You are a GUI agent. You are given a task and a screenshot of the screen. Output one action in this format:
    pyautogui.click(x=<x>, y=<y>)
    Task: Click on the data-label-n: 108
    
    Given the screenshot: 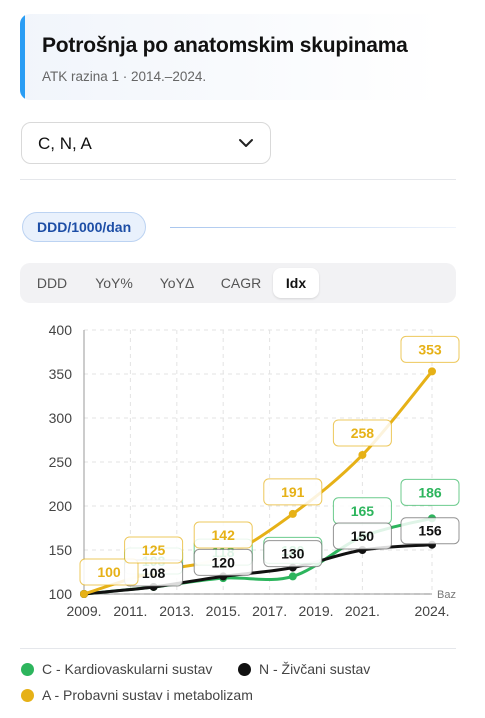 What is the action you would take?
    pyautogui.click(x=154, y=573)
    